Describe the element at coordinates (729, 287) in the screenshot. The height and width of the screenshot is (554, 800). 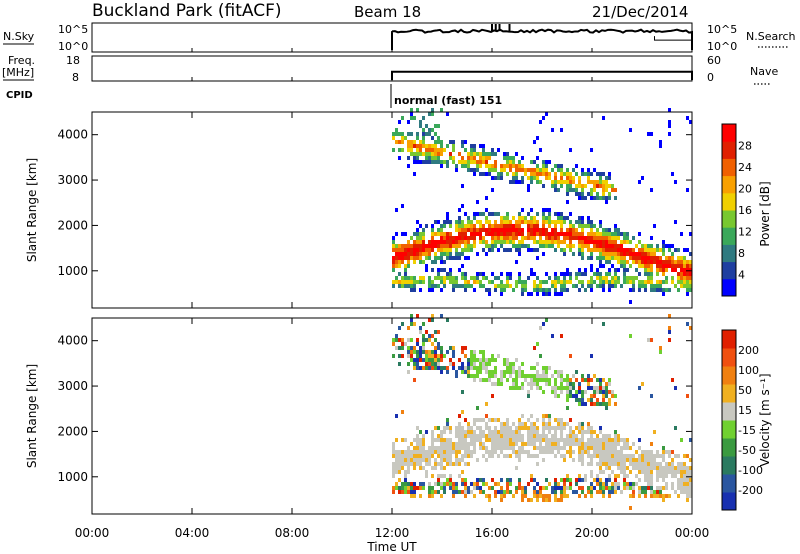
I see `colorbar-swatch` at that location.